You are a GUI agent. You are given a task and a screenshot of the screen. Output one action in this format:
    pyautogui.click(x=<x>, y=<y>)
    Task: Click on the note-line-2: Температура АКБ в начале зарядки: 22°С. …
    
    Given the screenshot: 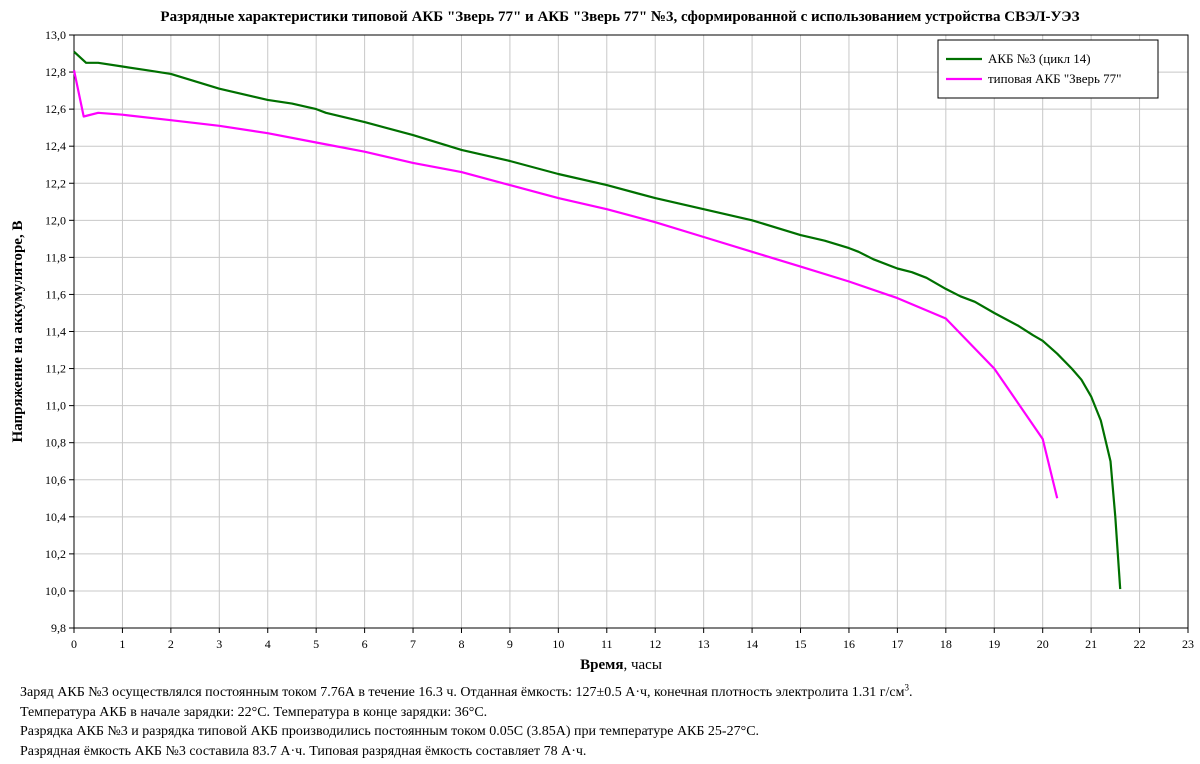 What is the action you would take?
    pyautogui.click(x=254, y=712)
    